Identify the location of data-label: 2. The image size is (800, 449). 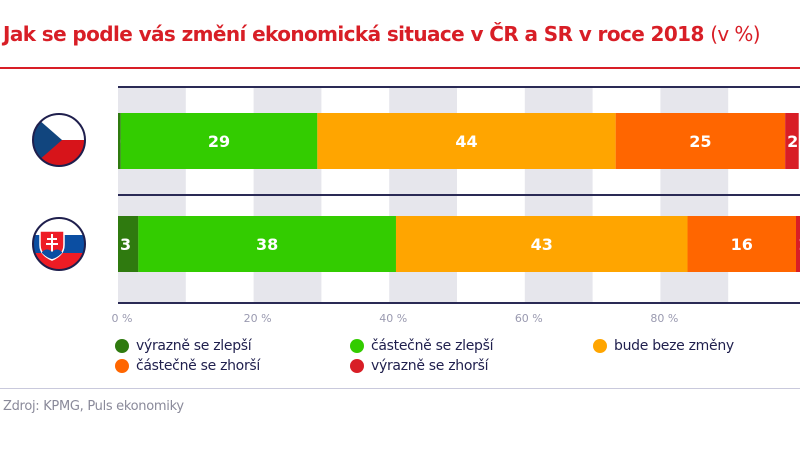
(792, 141).